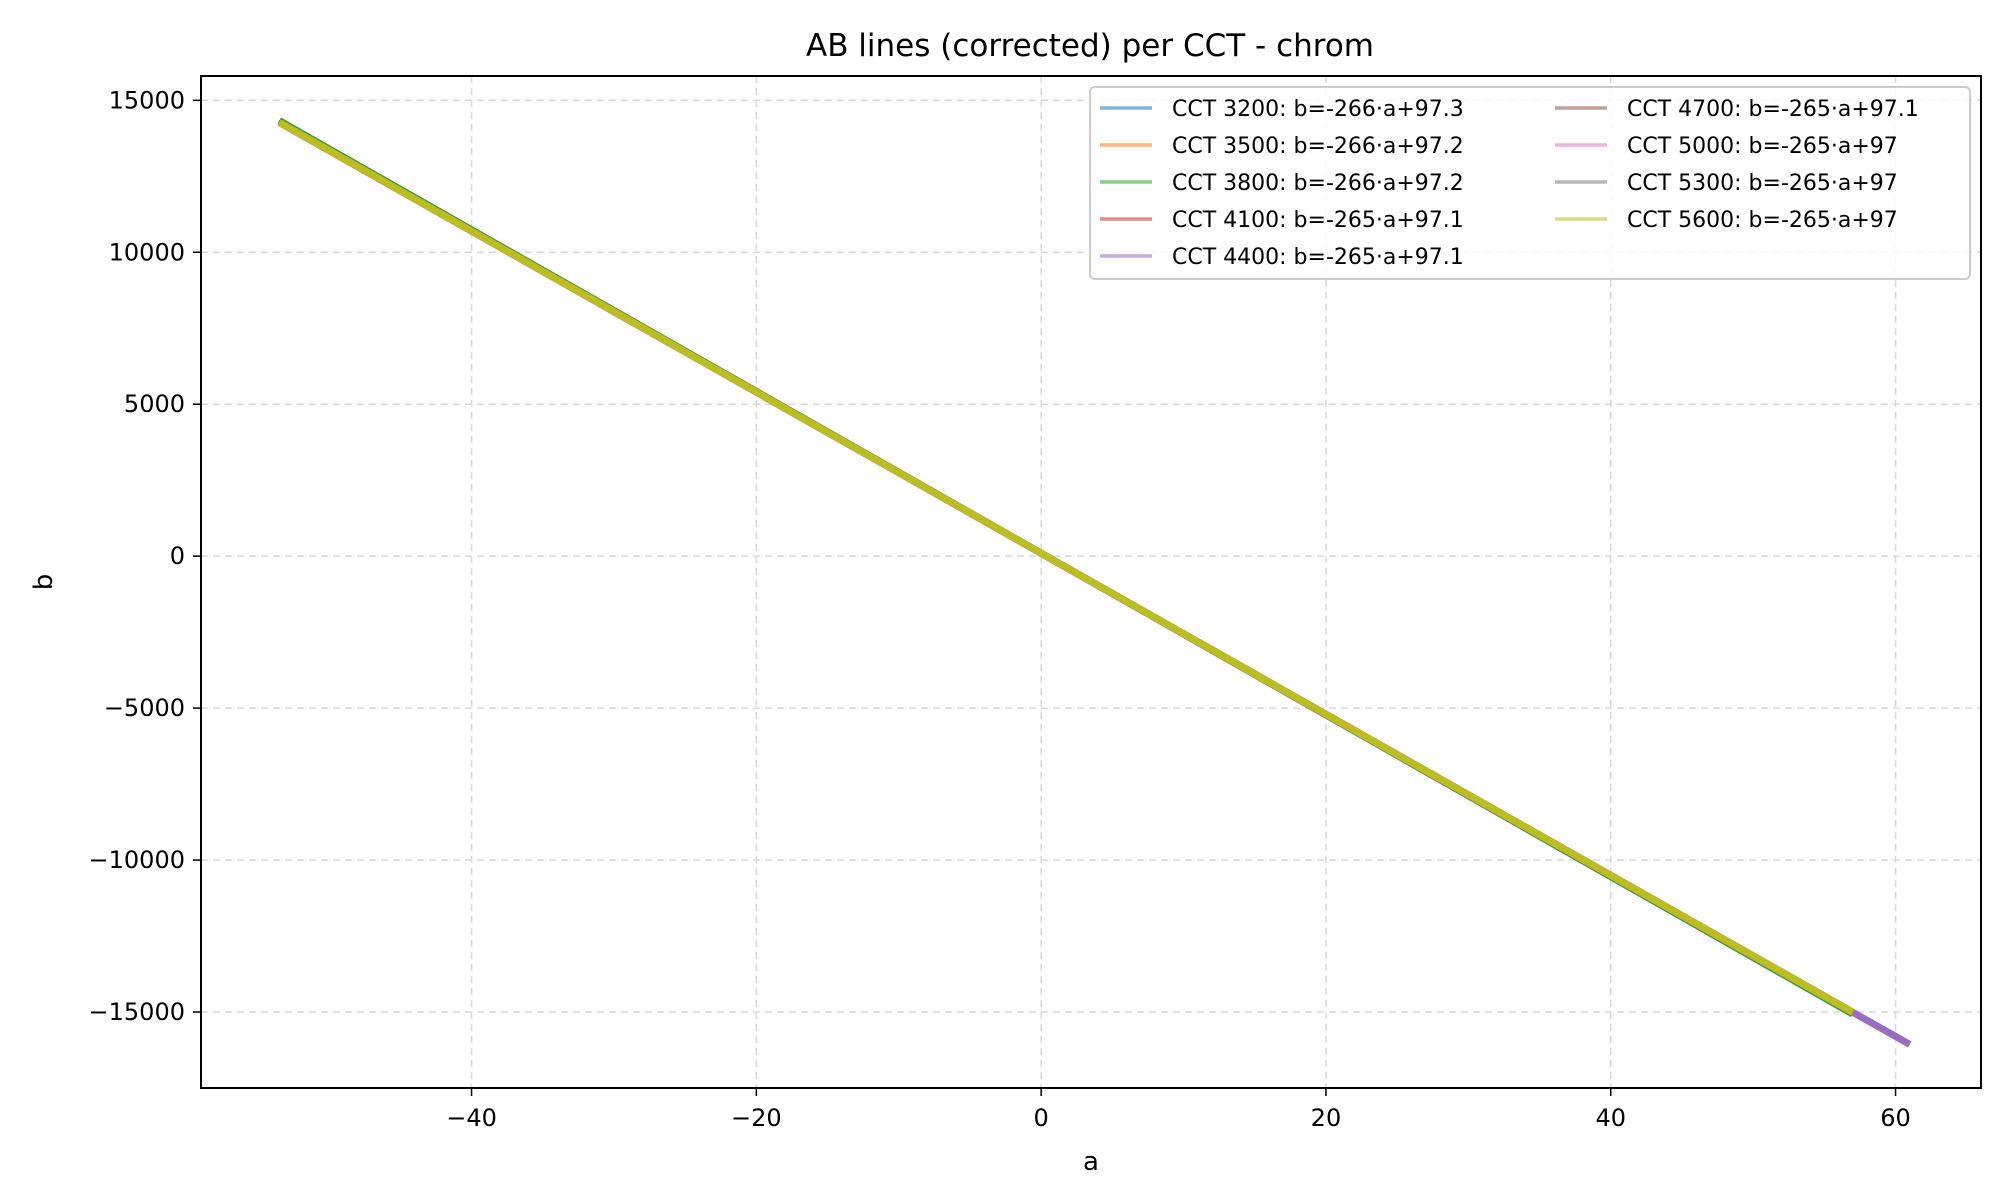 The width and height of the screenshot is (2000, 1200). What do you see at coordinates (756, 1118) in the screenshot?
I see `x-tick-label: −20` at bounding box center [756, 1118].